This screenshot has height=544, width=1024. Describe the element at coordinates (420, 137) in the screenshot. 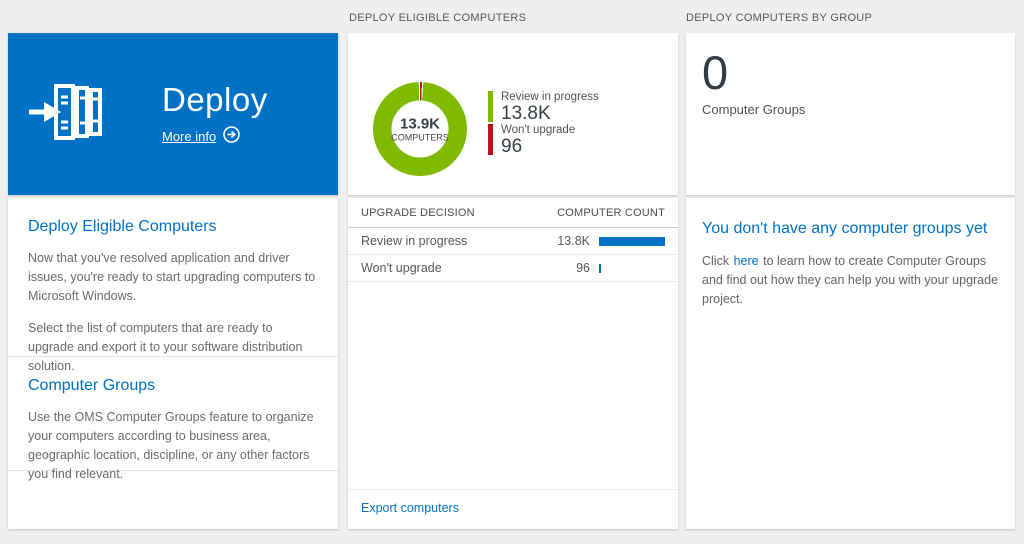

I see `donut-total-label: COMPUTERS` at that location.